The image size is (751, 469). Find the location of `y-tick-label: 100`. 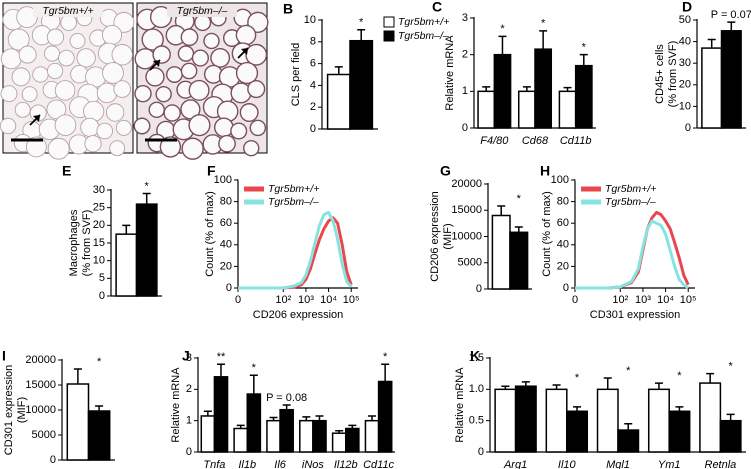

y-tick-label: 100 is located at coordinates (560, 180).